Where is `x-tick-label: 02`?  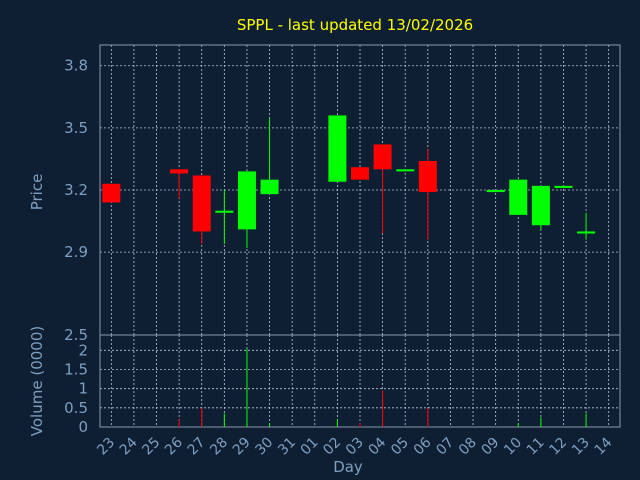 x-tick-label: 02 is located at coordinates (332, 447).